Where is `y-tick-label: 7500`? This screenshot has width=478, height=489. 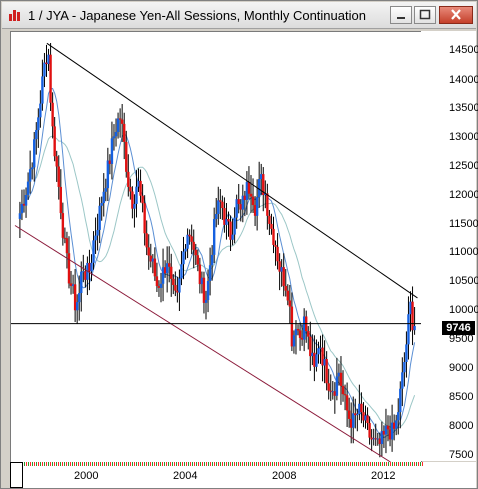
y-tick-label: 7500 is located at coordinates (461, 455).